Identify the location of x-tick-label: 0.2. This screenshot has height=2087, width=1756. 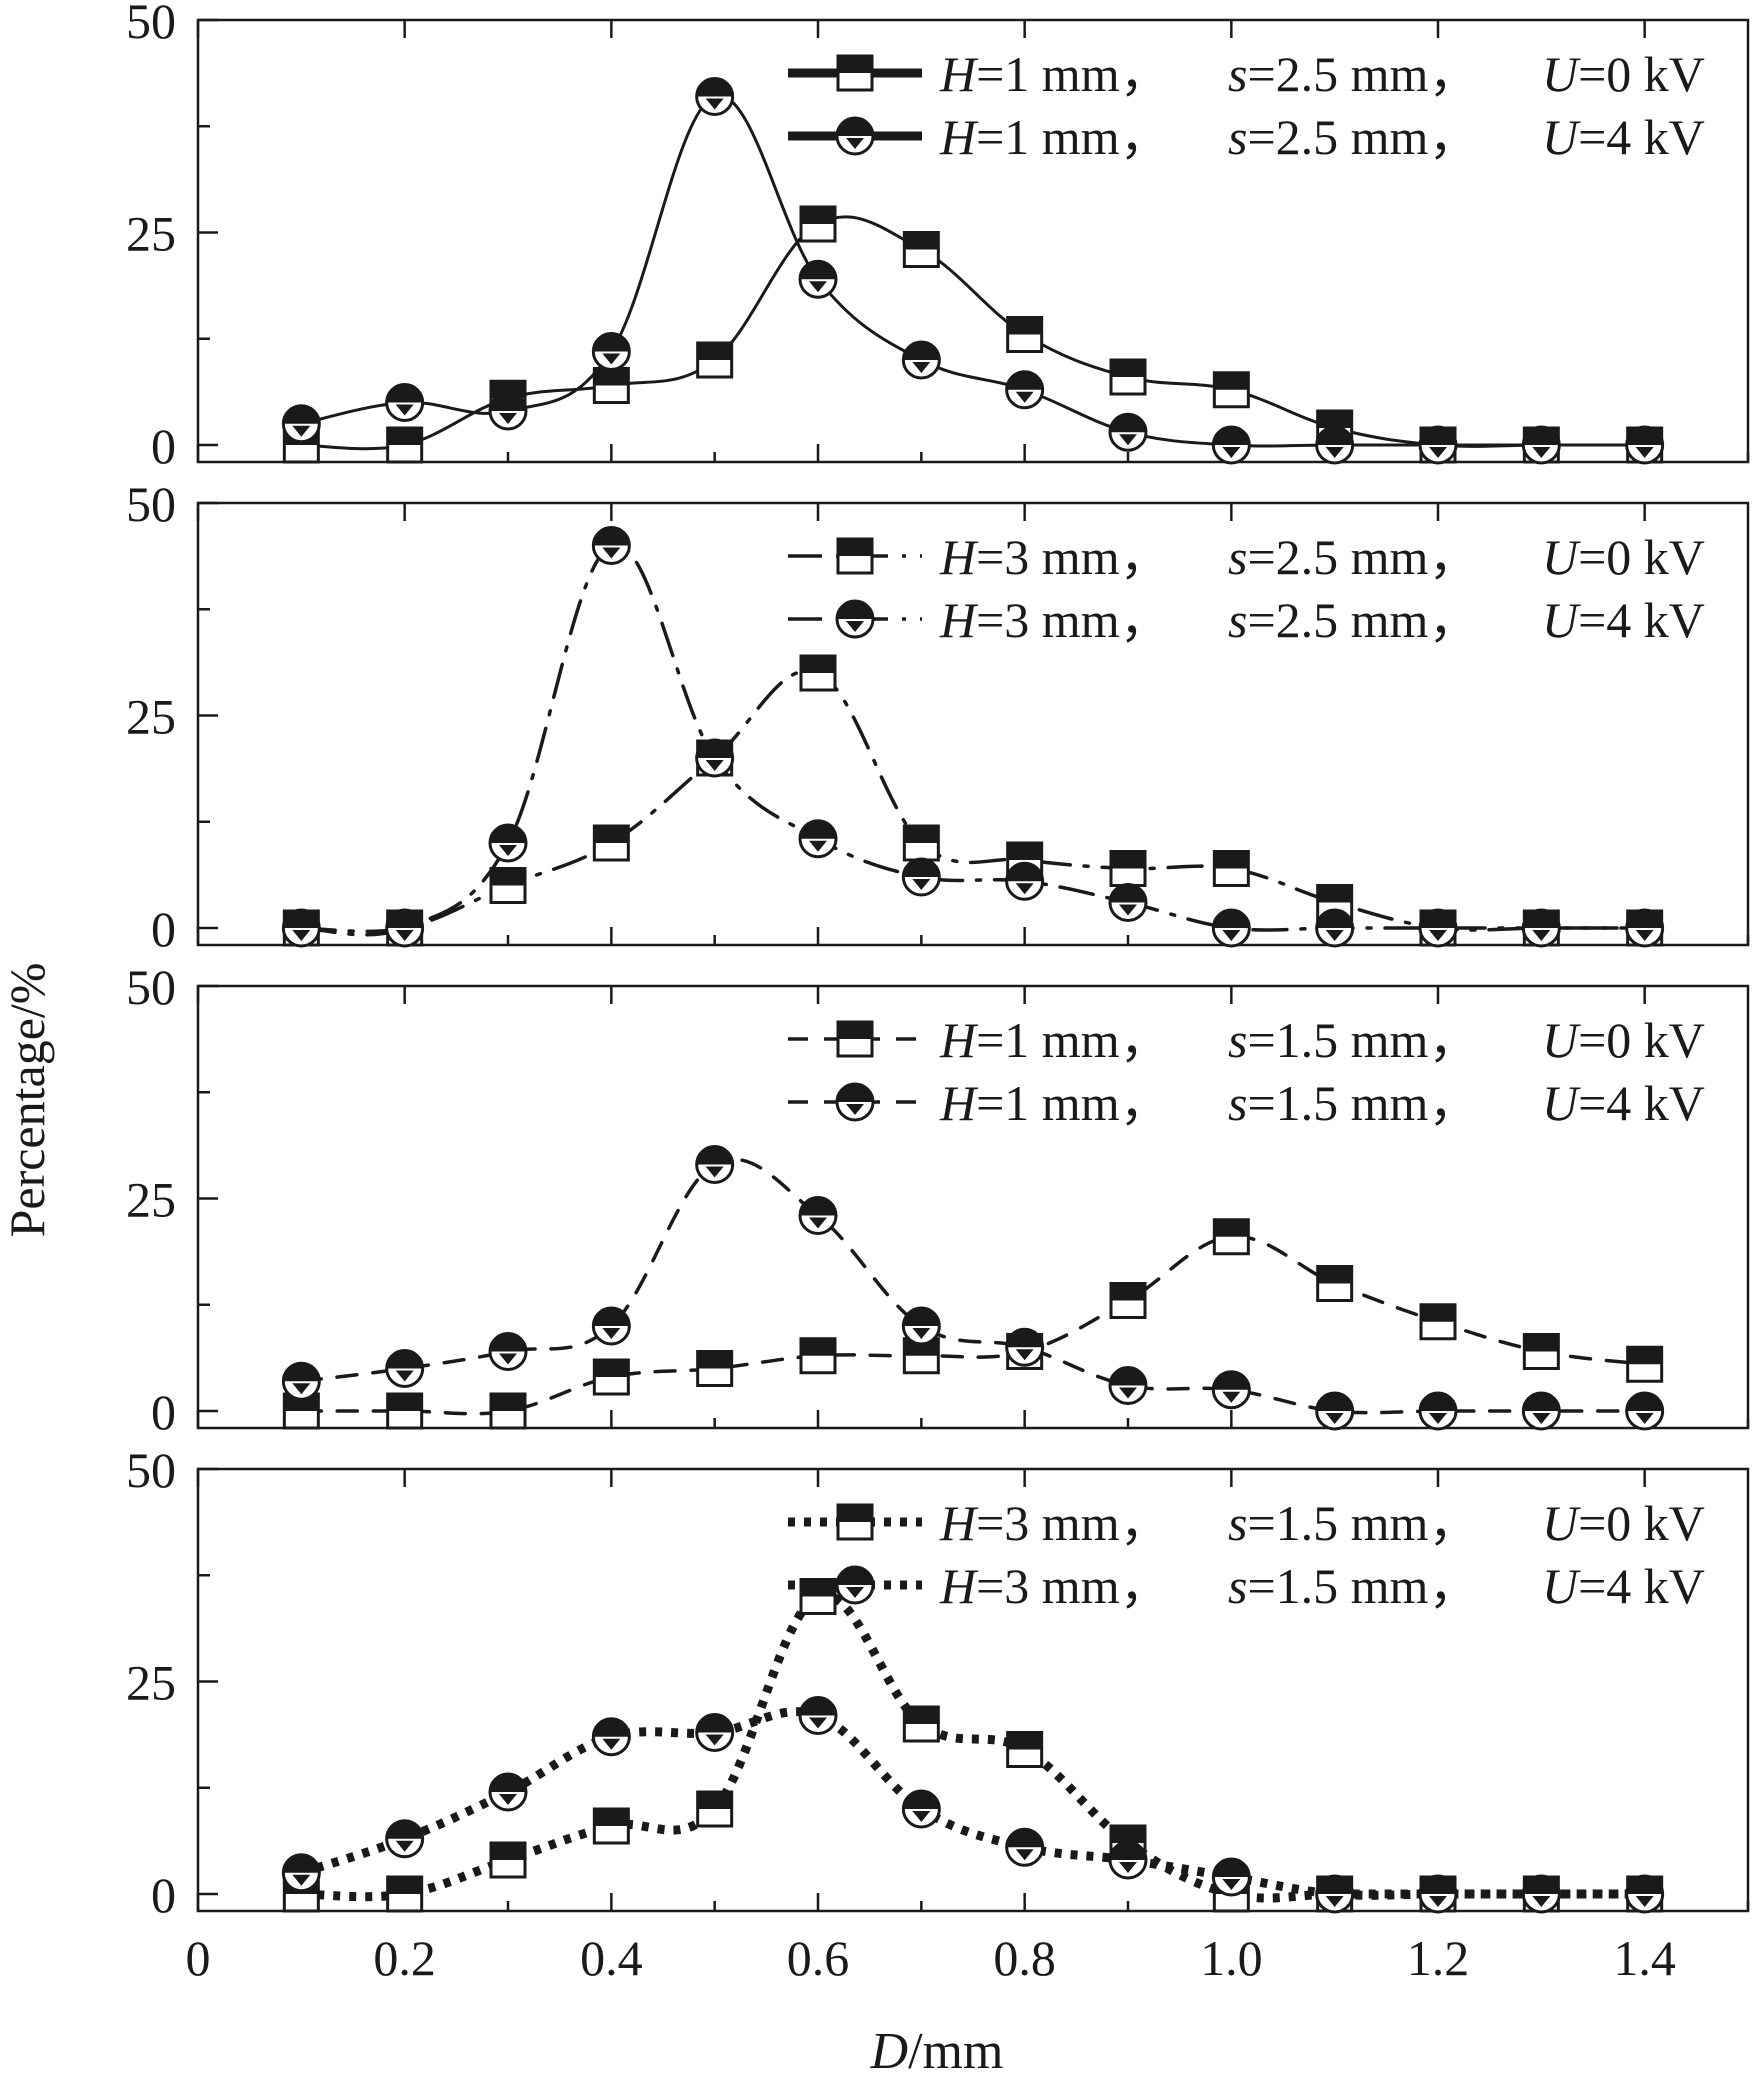
(404, 1958).